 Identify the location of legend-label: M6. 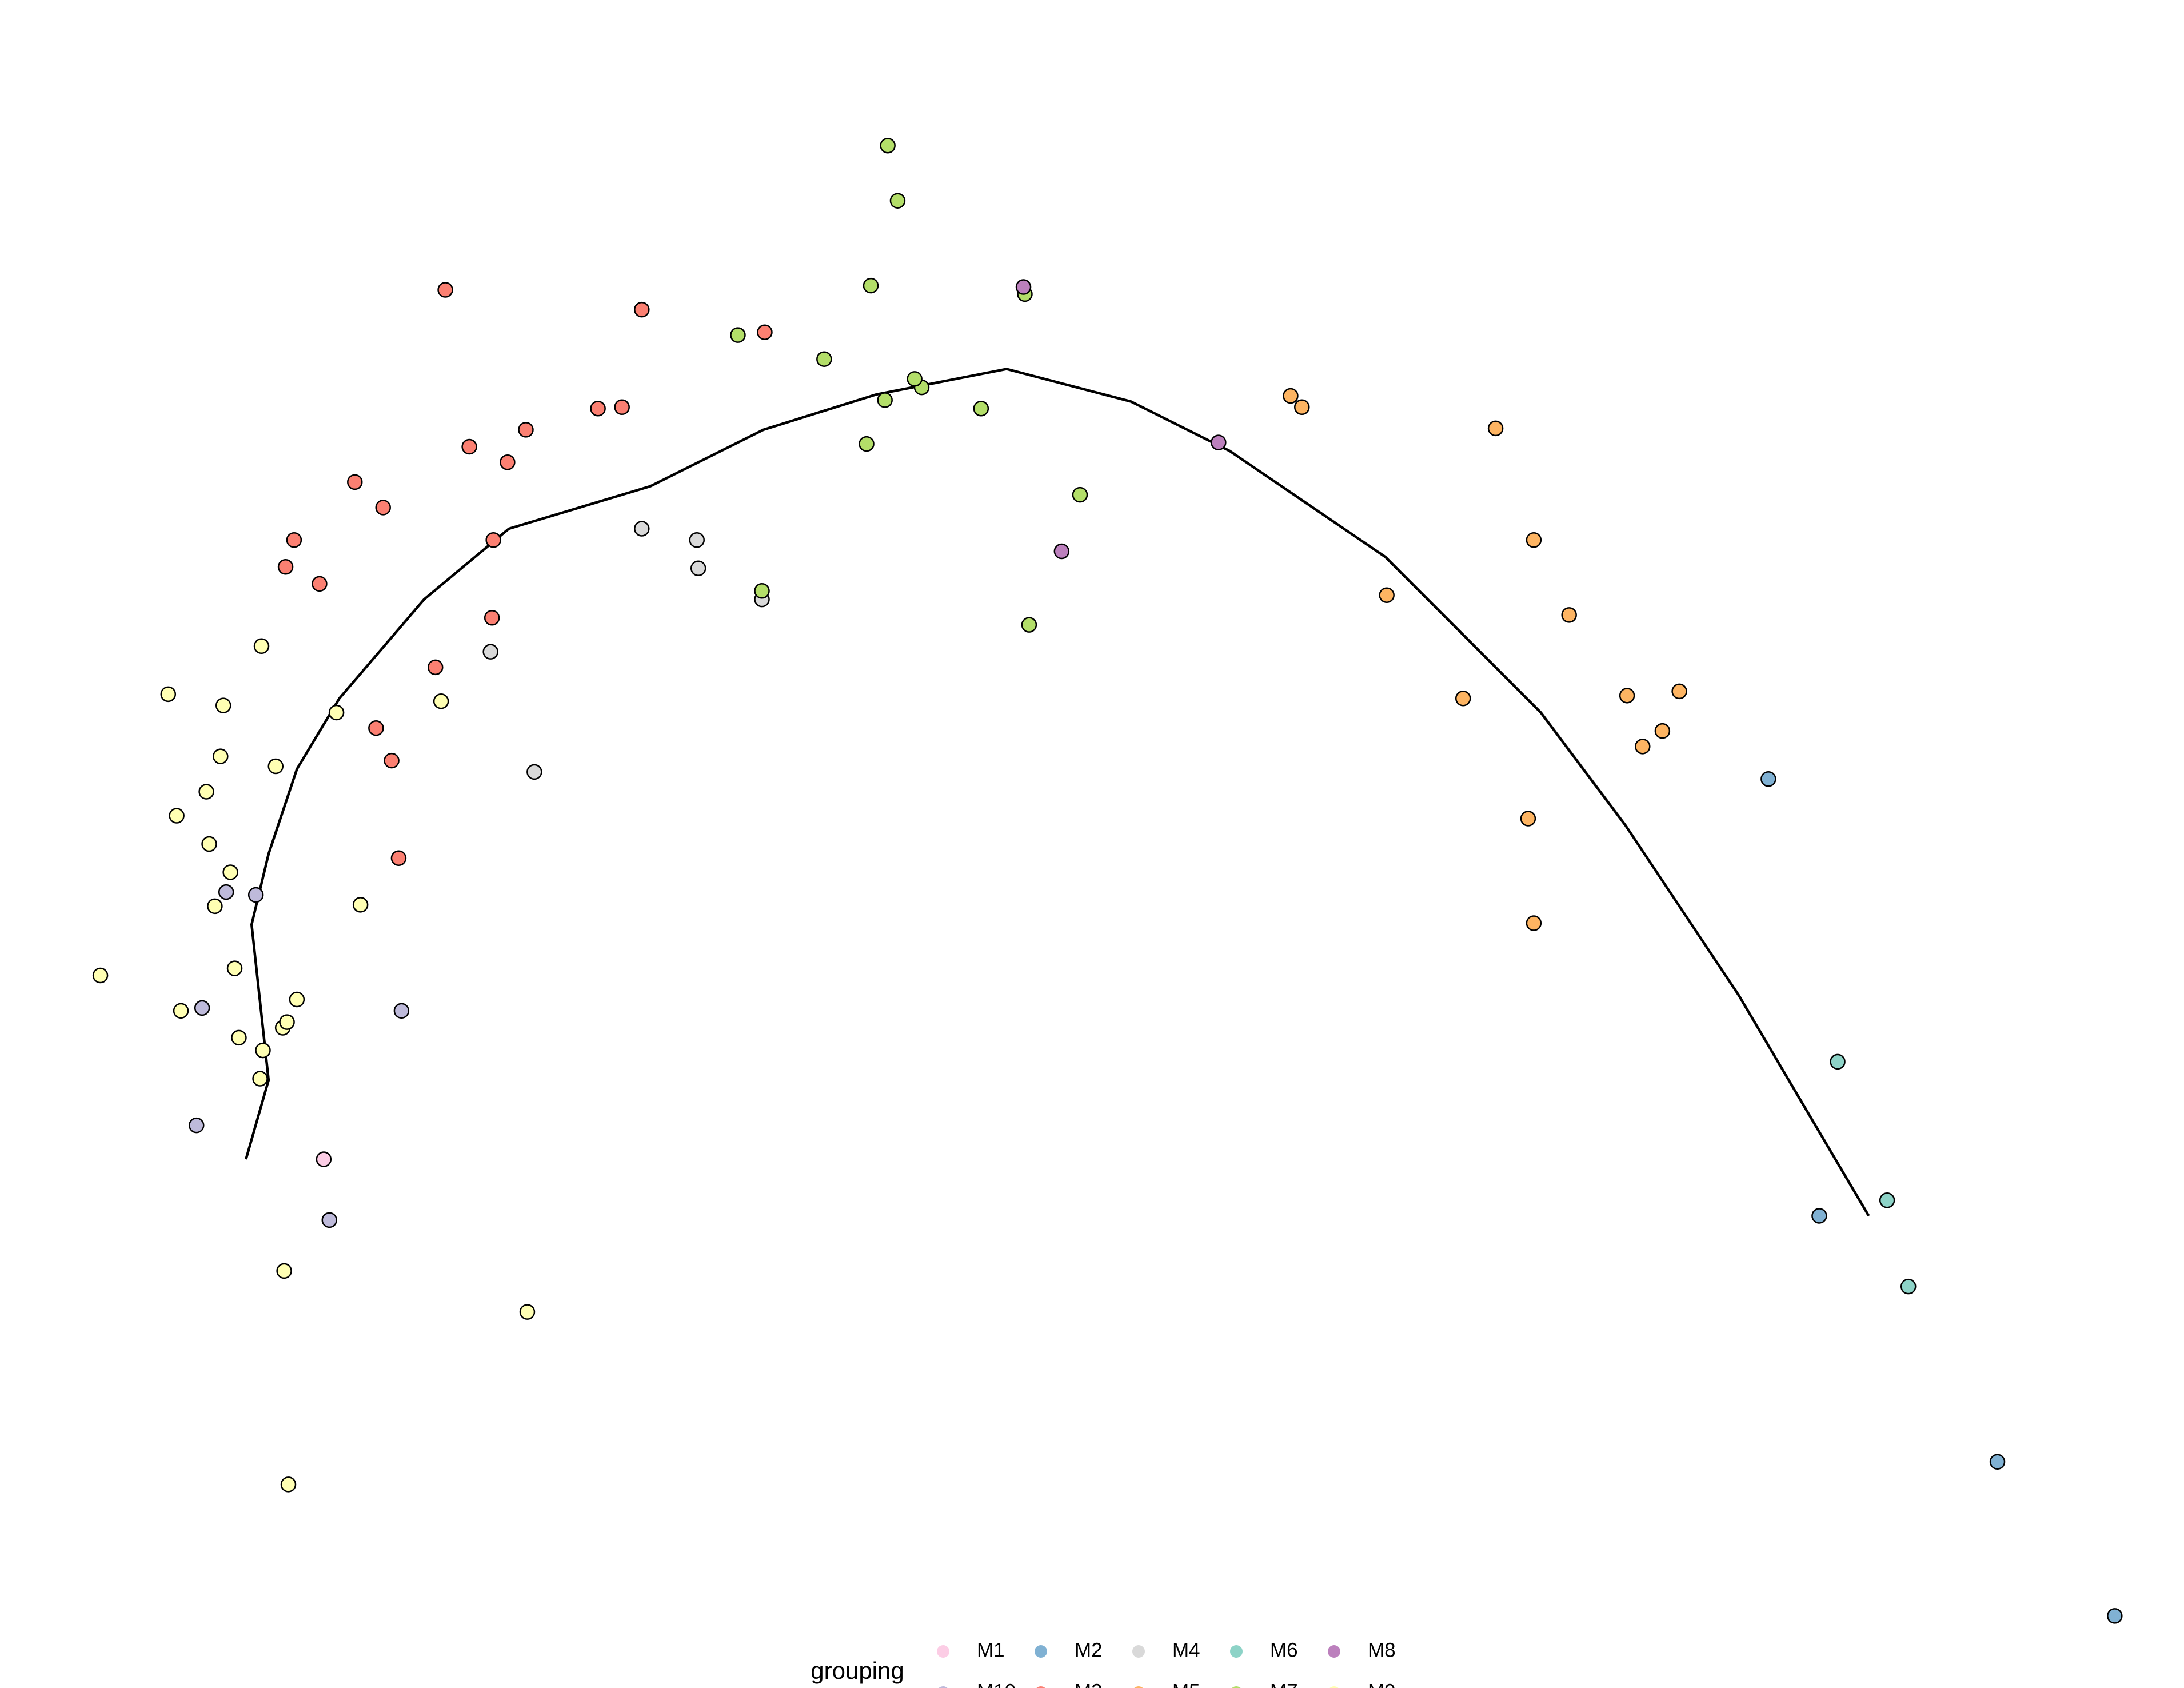
(1284, 1650).